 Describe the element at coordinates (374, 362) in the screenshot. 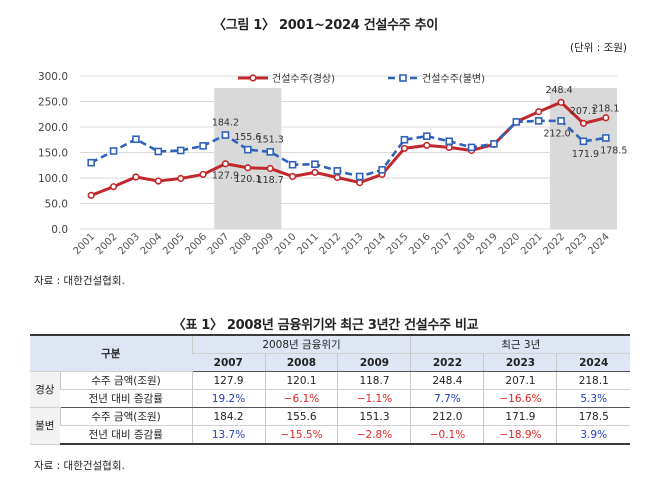

I see `header-year: 2009` at that location.